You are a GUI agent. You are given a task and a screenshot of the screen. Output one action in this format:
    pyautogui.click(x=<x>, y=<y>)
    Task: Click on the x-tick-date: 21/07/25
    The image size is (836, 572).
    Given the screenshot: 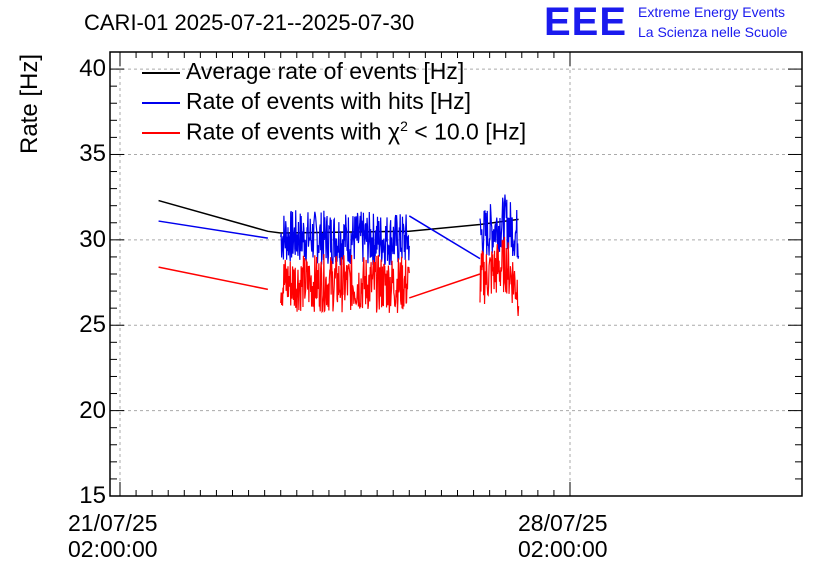 What is the action you would take?
    pyautogui.click(x=113, y=523)
    